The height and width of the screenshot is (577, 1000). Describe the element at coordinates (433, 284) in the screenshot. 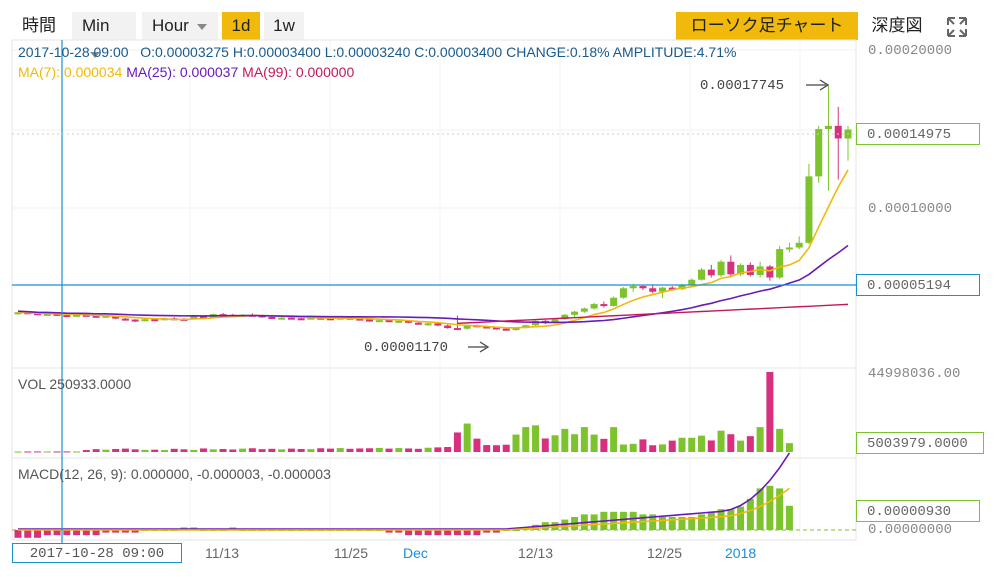

I see `ma25-line` at that location.